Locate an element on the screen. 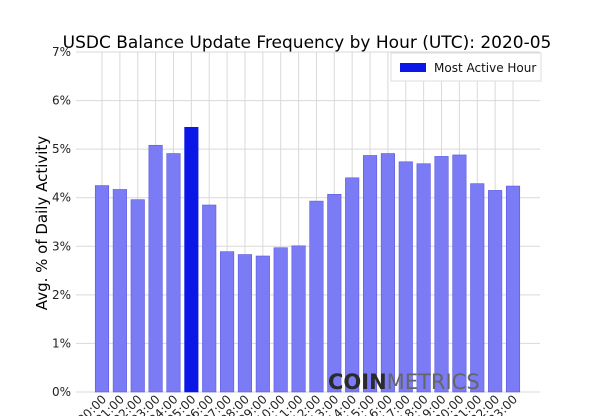 This screenshot has width=600, height=416. y-tick-label: 7% is located at coordinates (61, 52).